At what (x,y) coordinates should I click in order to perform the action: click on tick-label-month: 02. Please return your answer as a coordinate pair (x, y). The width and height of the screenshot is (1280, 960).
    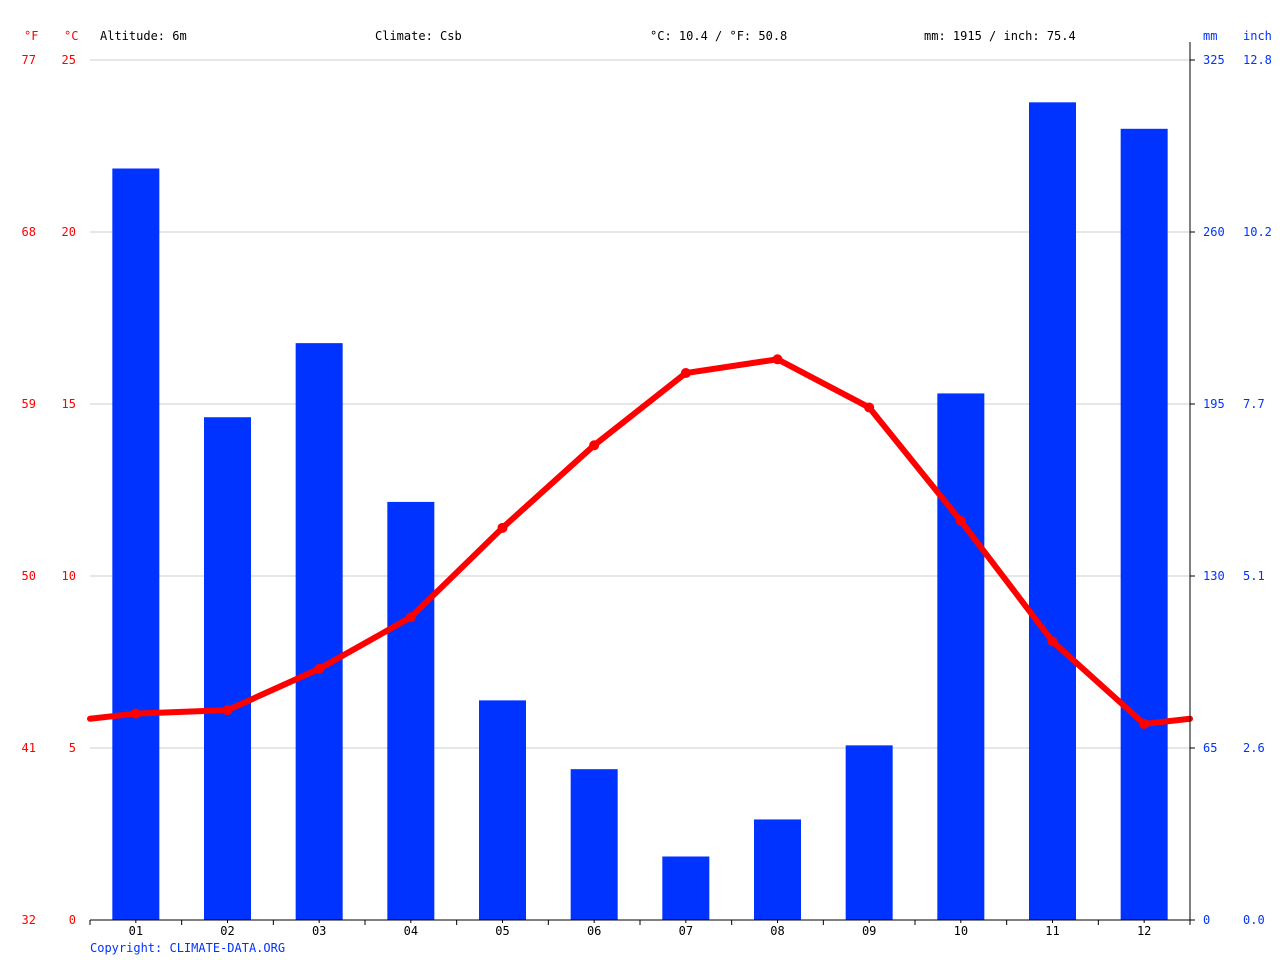
    Looking at the image, I should click on (227, 931).